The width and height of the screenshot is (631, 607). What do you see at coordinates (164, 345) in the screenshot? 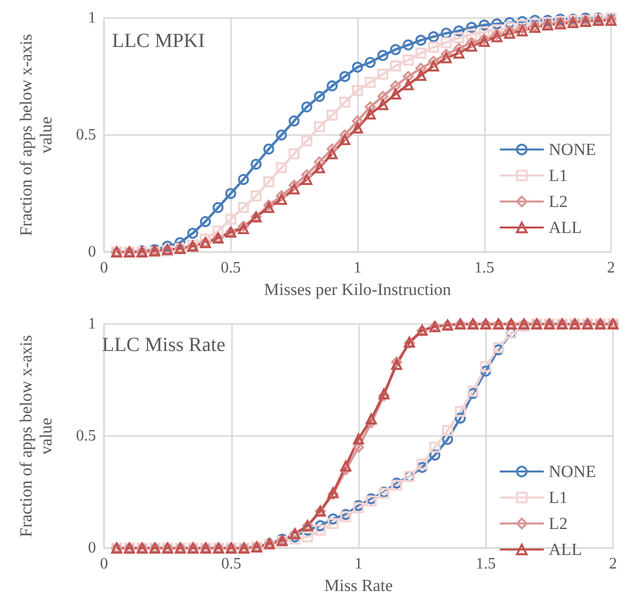
I see `text: LLC Miss Rate` at bounding box center [164, 345].